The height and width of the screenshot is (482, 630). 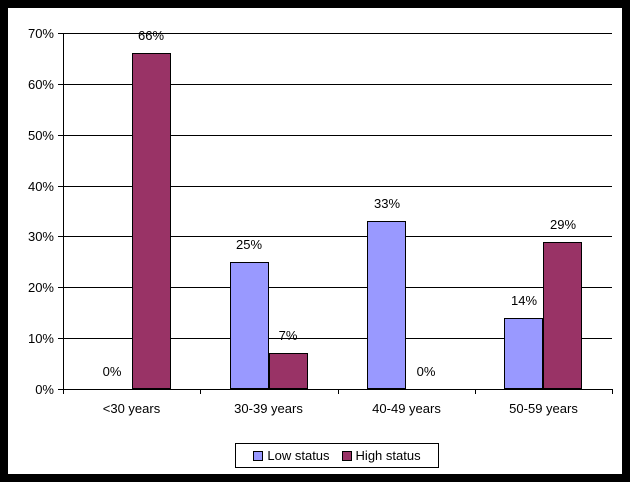 I want to click on y-tick-label-10: 10%, so click(x=40, y=338).